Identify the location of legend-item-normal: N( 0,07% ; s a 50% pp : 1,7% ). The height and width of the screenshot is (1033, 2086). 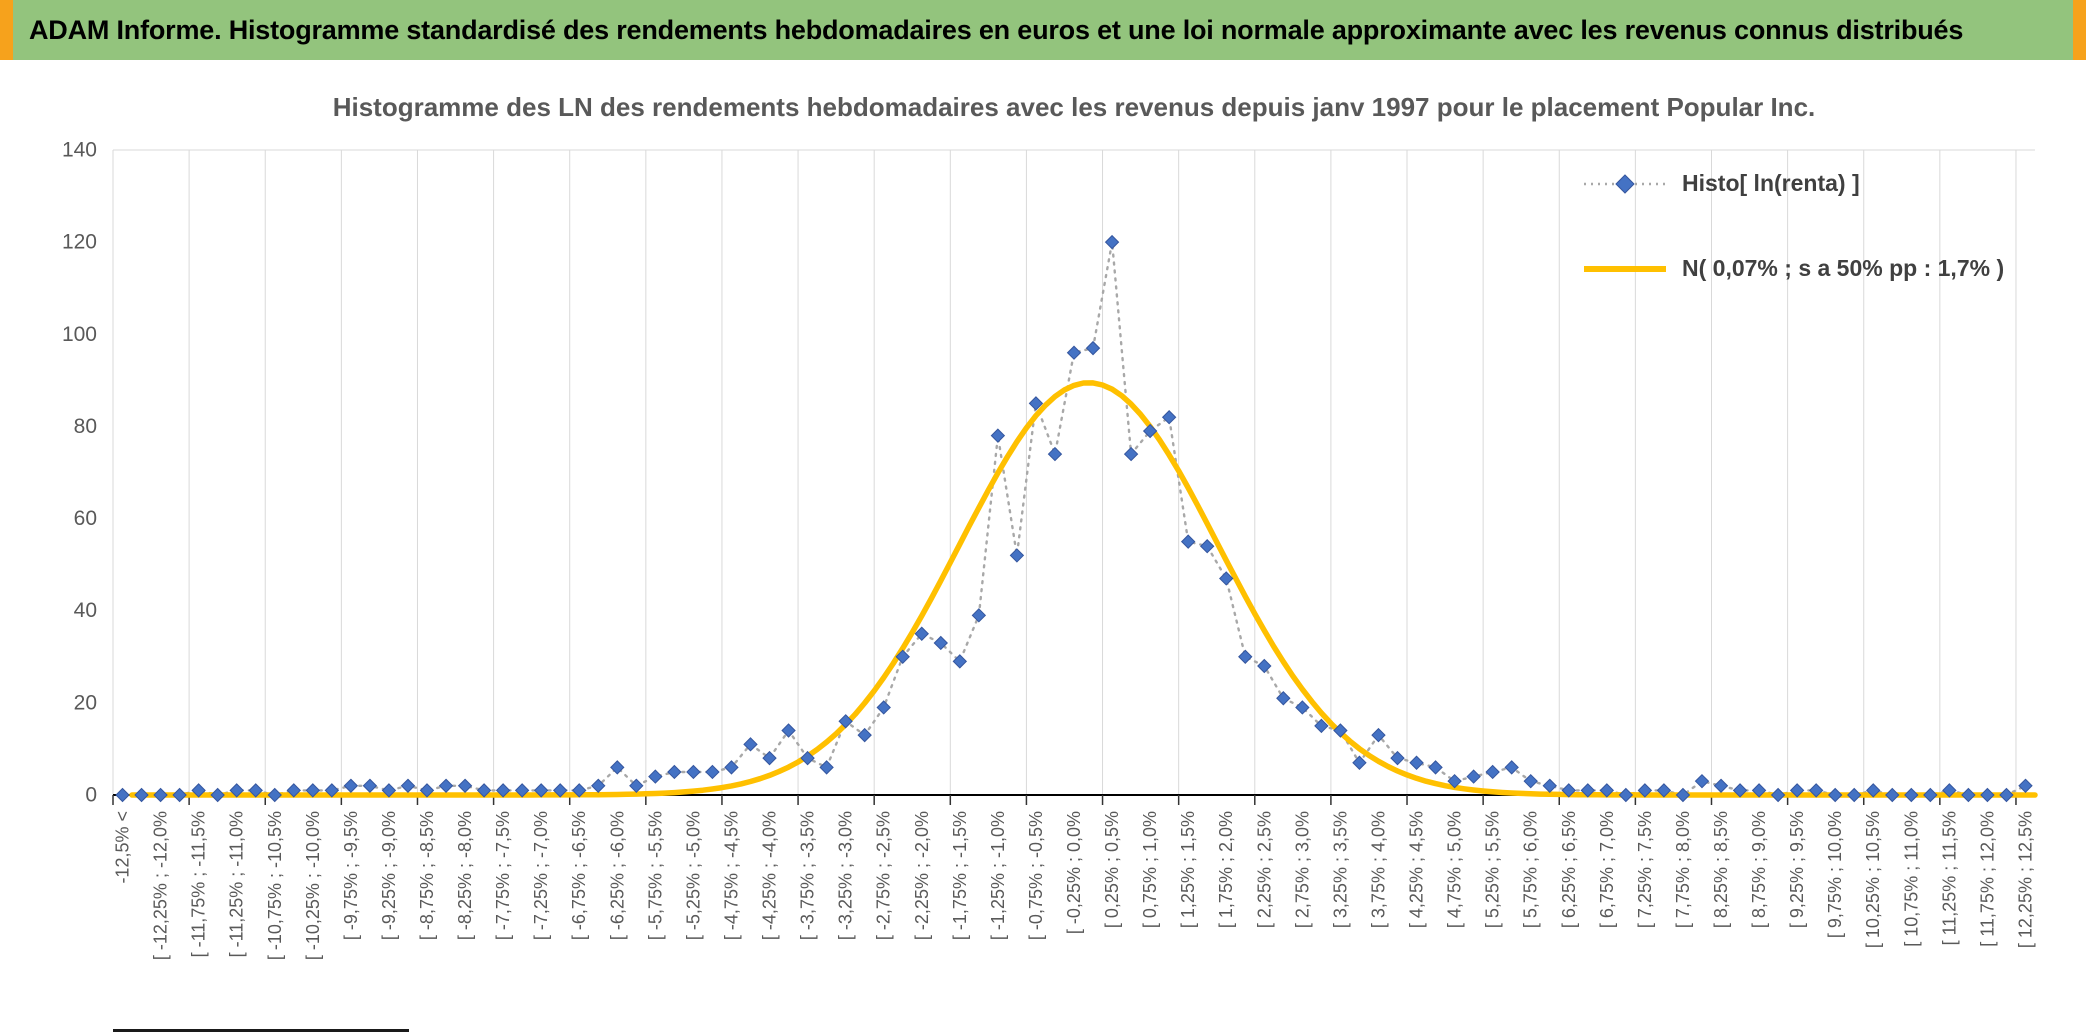
(1793, 268).